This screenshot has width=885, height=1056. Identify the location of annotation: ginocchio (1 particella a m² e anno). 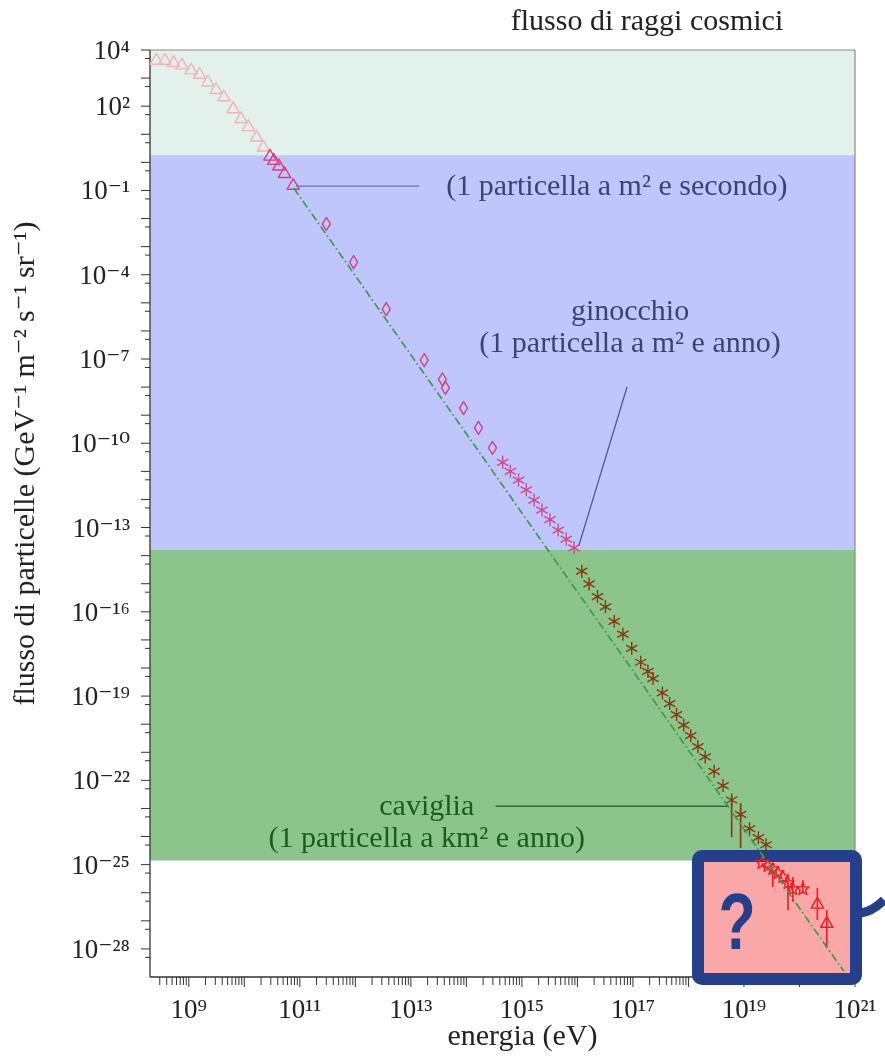
(630, 325).